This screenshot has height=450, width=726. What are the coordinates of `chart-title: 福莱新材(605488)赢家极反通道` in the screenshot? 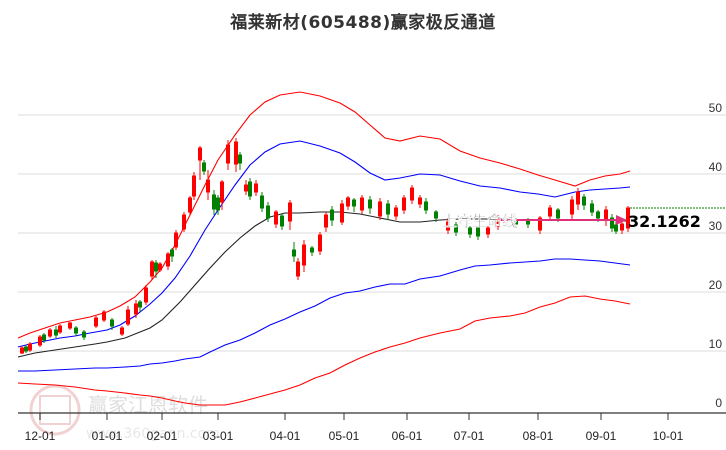 It's located at (363, 23).